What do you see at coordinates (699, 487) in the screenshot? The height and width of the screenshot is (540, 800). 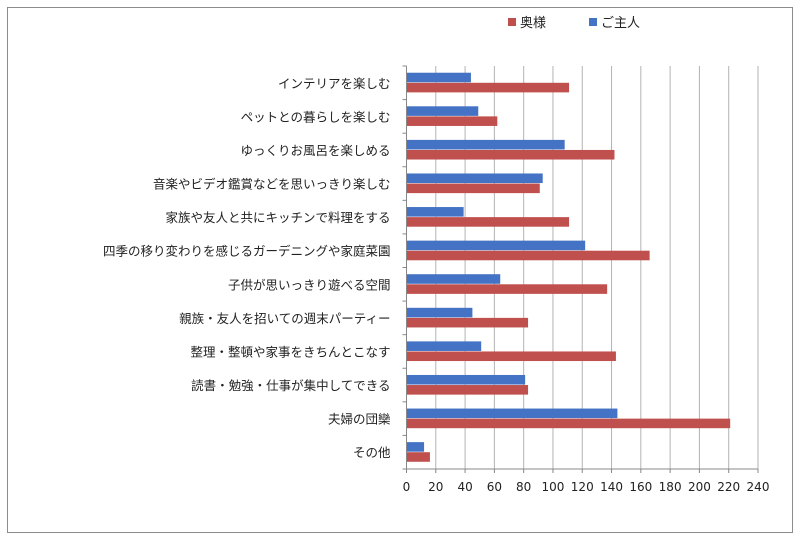 I see `x-tick-label: 200` at bounding box center [699, 487].